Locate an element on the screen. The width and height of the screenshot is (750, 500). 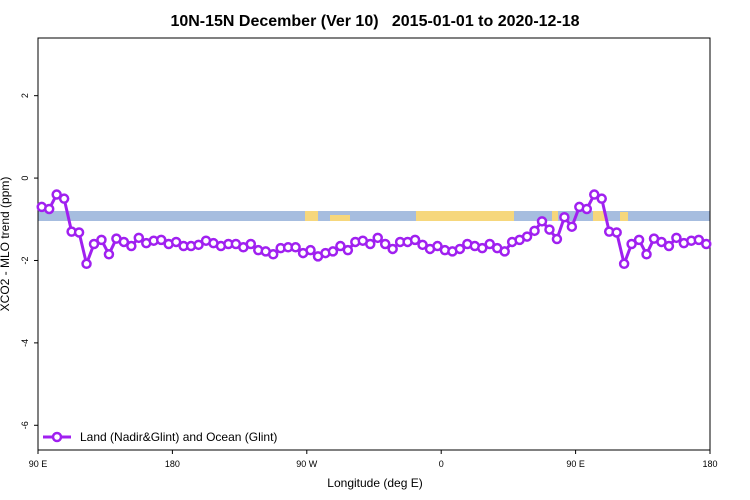
land-ocean-strip is located at coordinates (374, 216).